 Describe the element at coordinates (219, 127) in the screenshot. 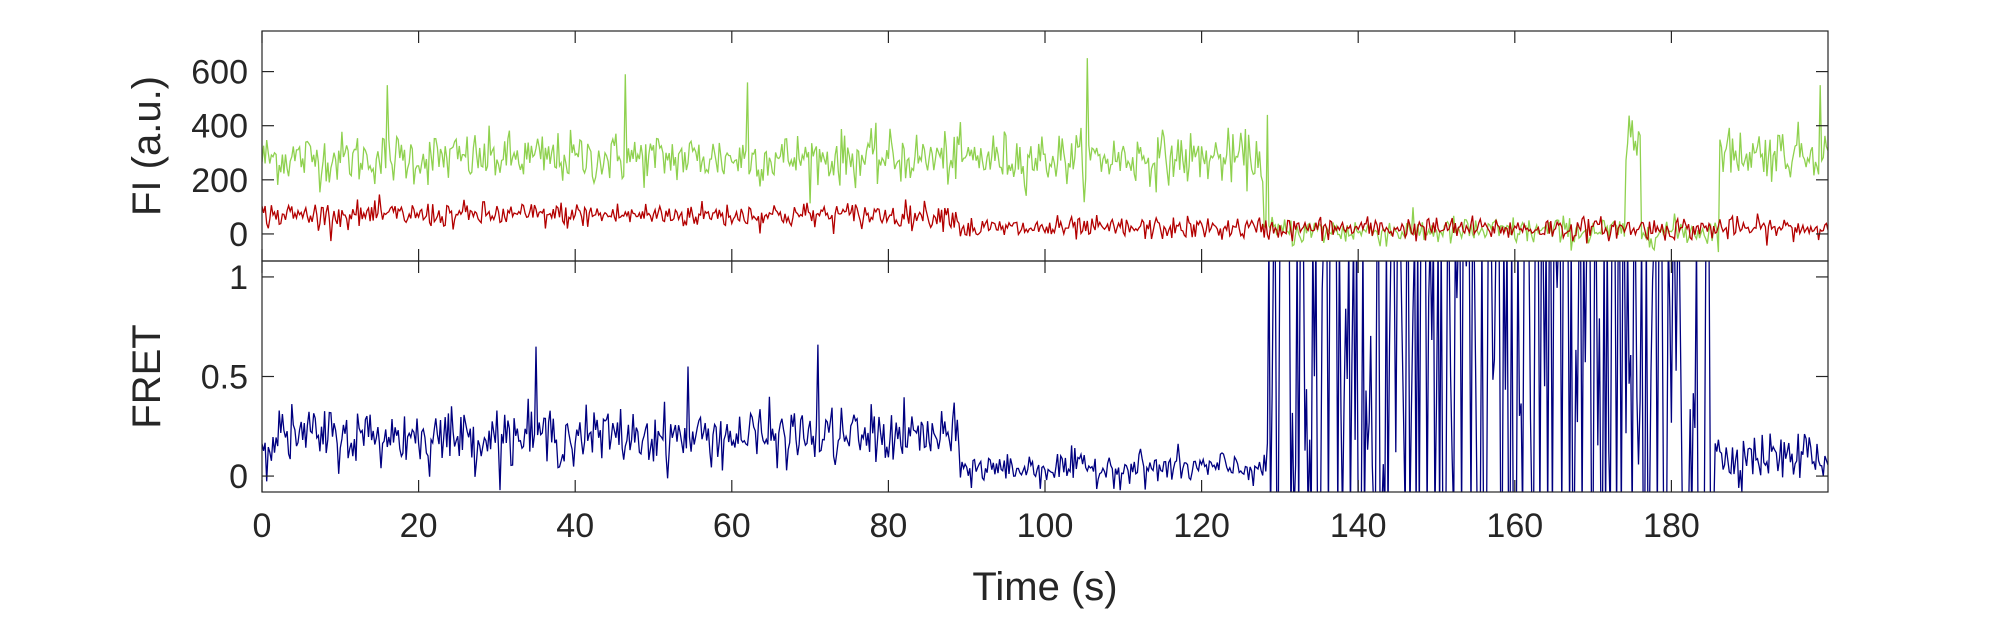

I see `y-tick-label: 400` at that location.